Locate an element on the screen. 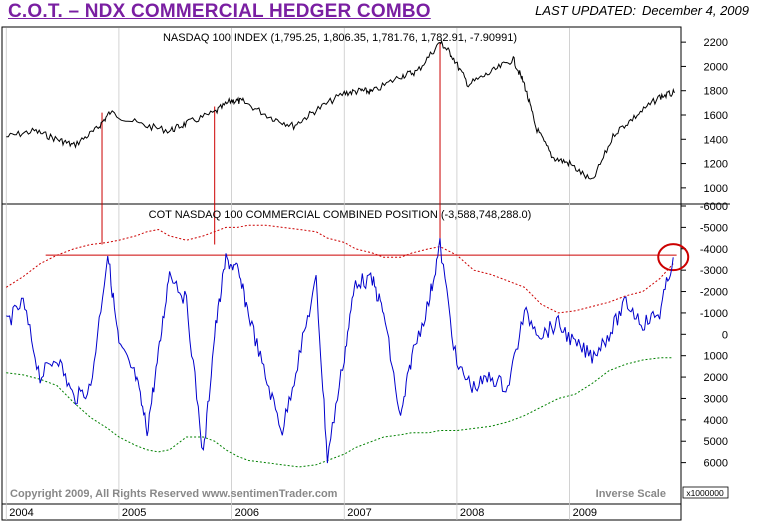 This screenshot has width=759, height=526. cot-y-tick-label: -1000 is located at coordinates (714, 314).